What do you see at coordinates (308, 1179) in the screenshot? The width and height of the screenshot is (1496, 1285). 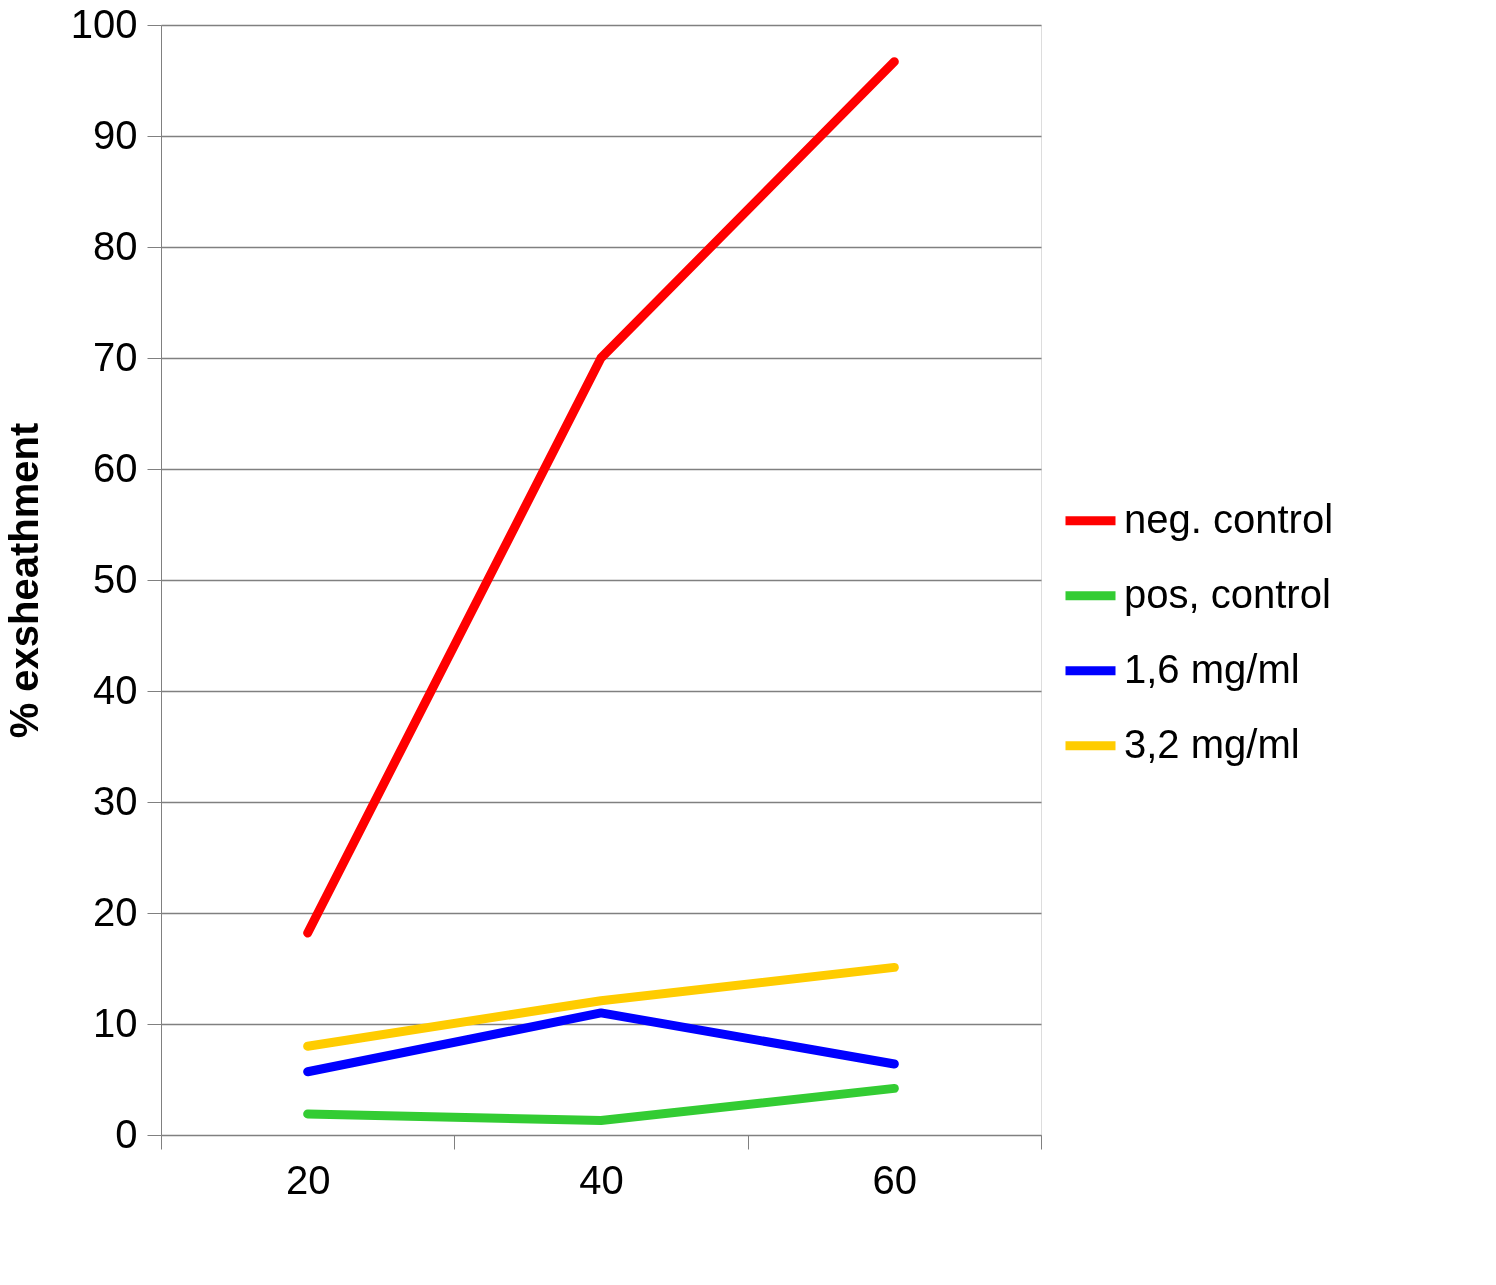 I see `x-tick-label: 20` at bounding box center [308, 1179].